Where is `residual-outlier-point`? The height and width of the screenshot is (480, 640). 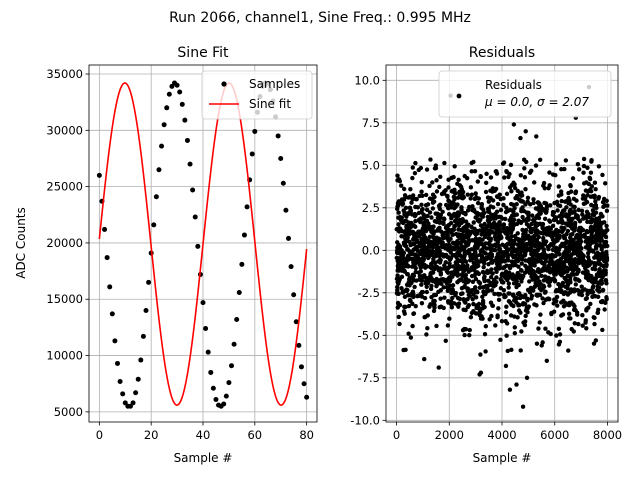 residual-outlier-point is located at coordinates (525, 131).